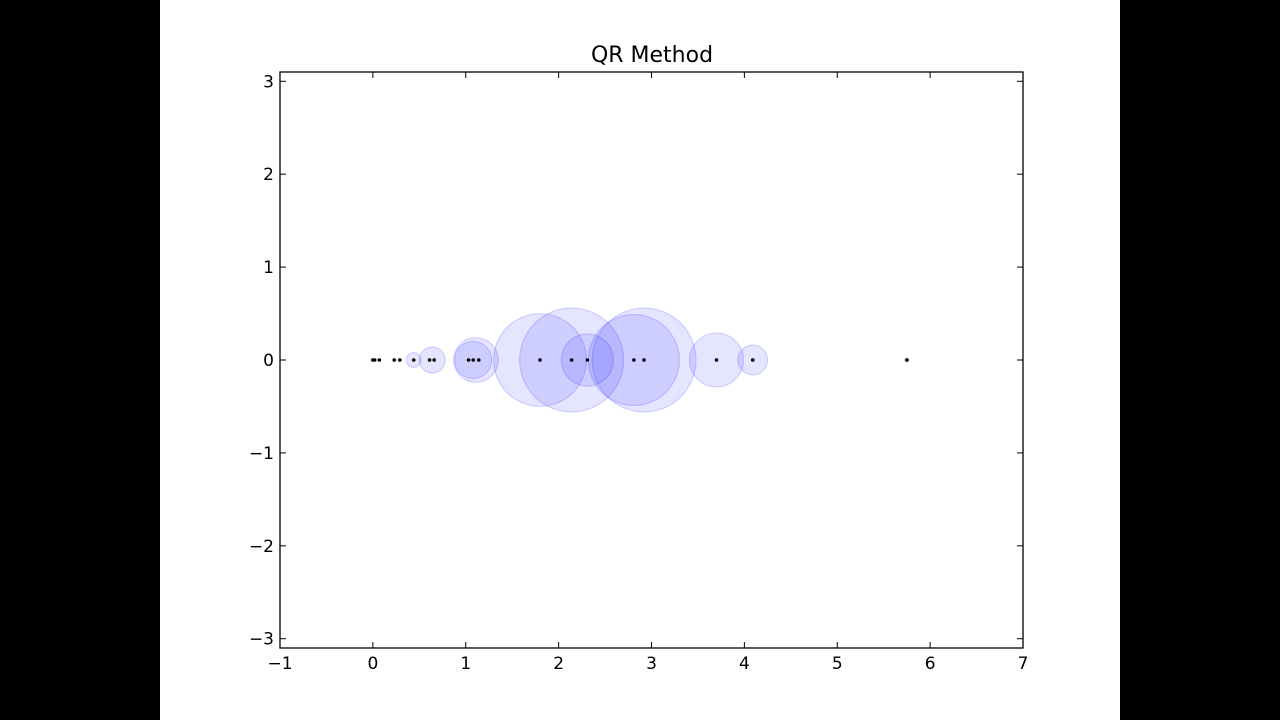 Image resolution: width=1280 pixels, height=720 pixels. I want to click on x-tick-label: 2, so click(558, 664).